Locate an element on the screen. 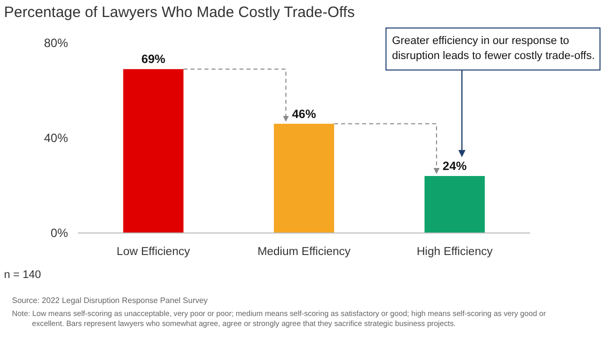 This screenshot has height=338, width=605. chart-title: Percentage of Lawyers Who Made Costly Trade-Offs is located at coordinates (179, 12).